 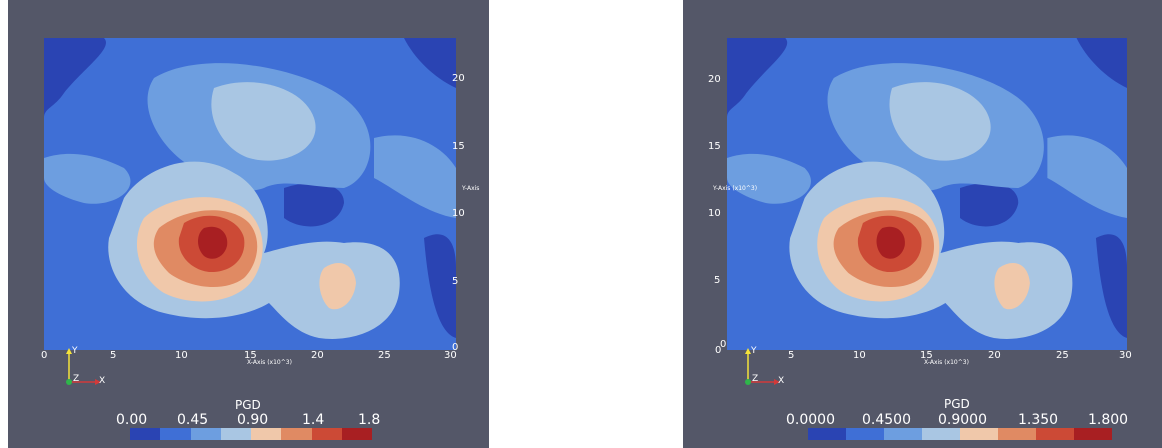 What do you see at coordinates (313, 420) in the screenshot?
I see `legend-tick-label: 1.4` at bounding box center [313, 420].